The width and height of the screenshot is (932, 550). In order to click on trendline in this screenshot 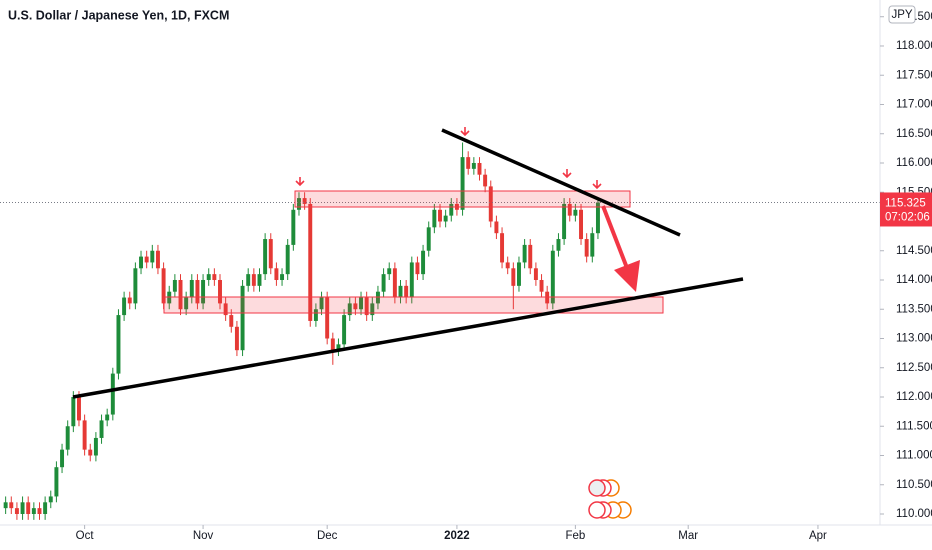, I will do `click(561, 182)`.